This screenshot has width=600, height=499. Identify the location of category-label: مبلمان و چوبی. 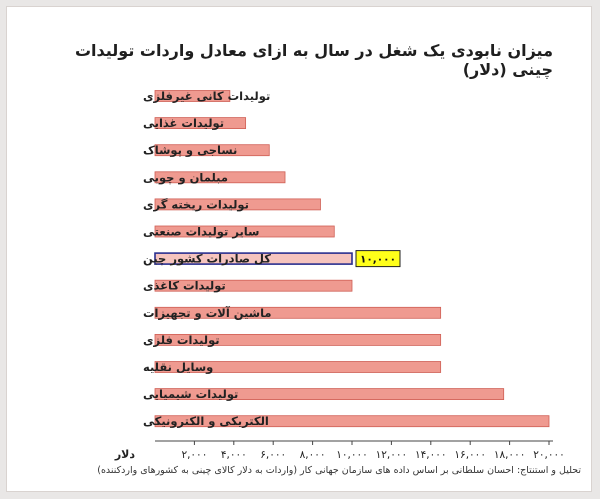
(185, 177).